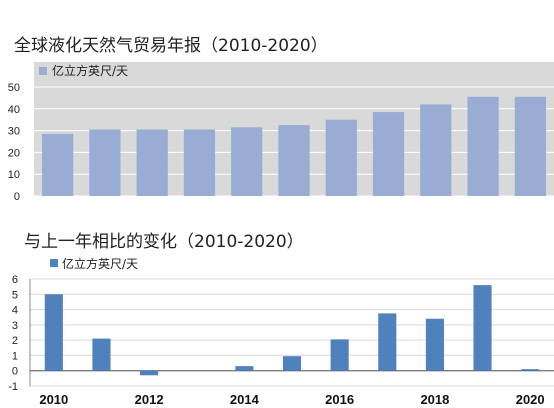 Image resolution: width=554 pixels, height=408 pixels. Describe the element at coordinates (149, 399) in the screenshot. I see `x-tick-label: 2012` at that location.